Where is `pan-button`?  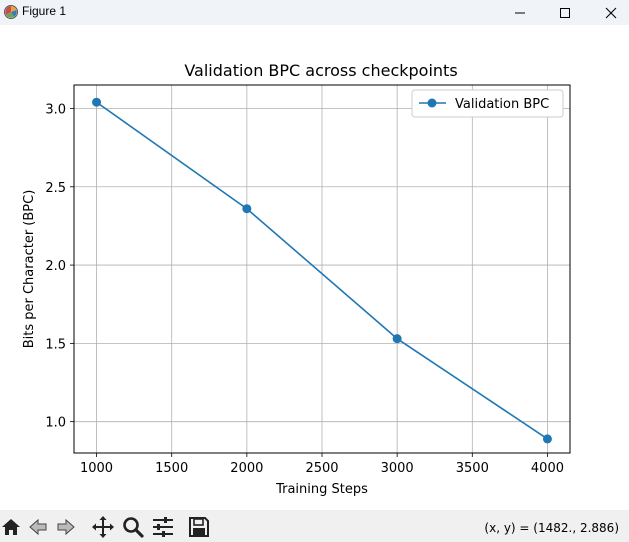 pan-button is located at coordinates (103, 527).